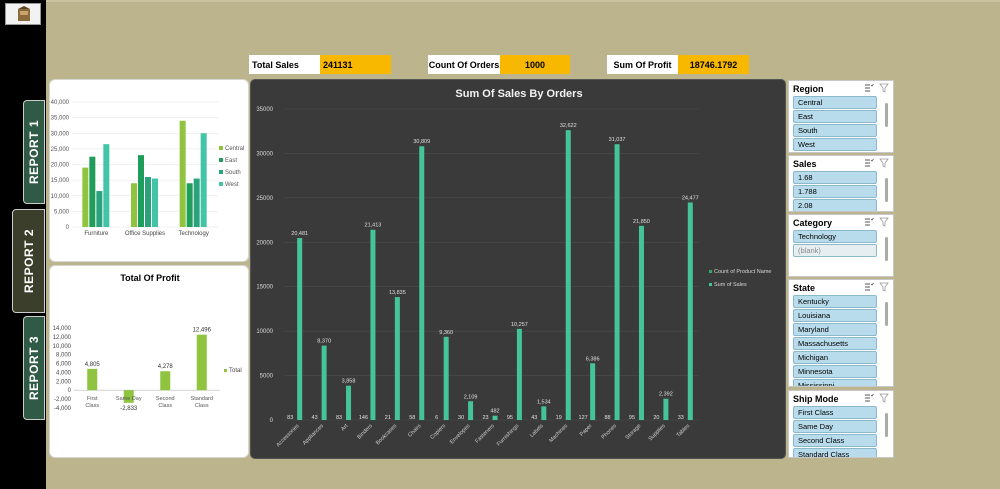 This screenshot has height=489, width=1000. I want to click on y-tick-label: 14,000, so click(62, 329).